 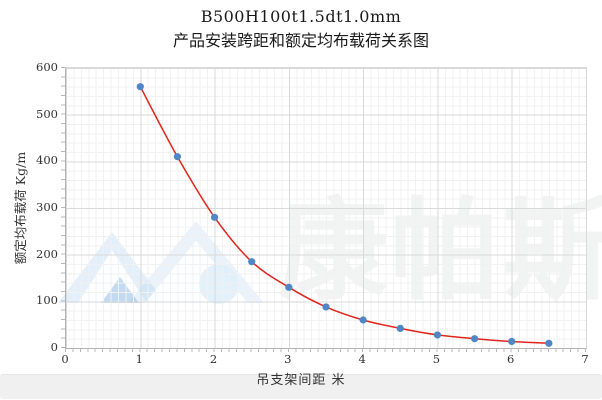 I want to click on y-axis-minor-ticks, so click(x=63, y=207).